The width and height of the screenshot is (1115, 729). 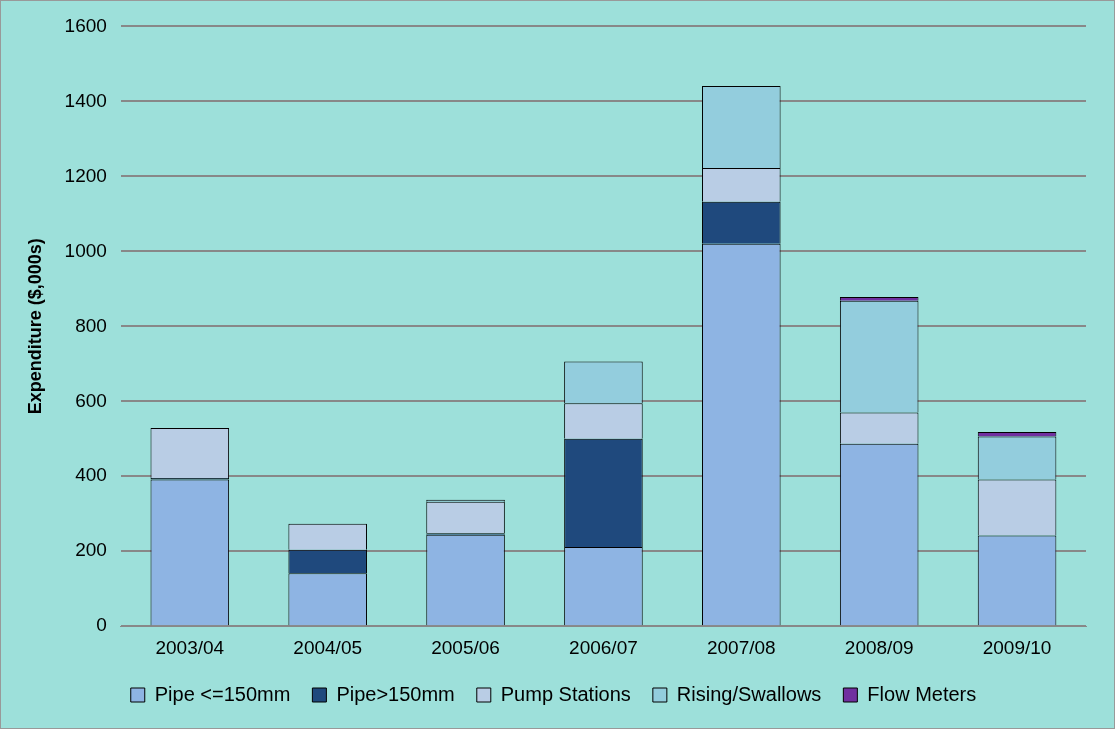 What do you see at coordinates (190, 647) in the screenshot?
I see `x-tick-label: 2003/04` at bounding box center [190, 647].